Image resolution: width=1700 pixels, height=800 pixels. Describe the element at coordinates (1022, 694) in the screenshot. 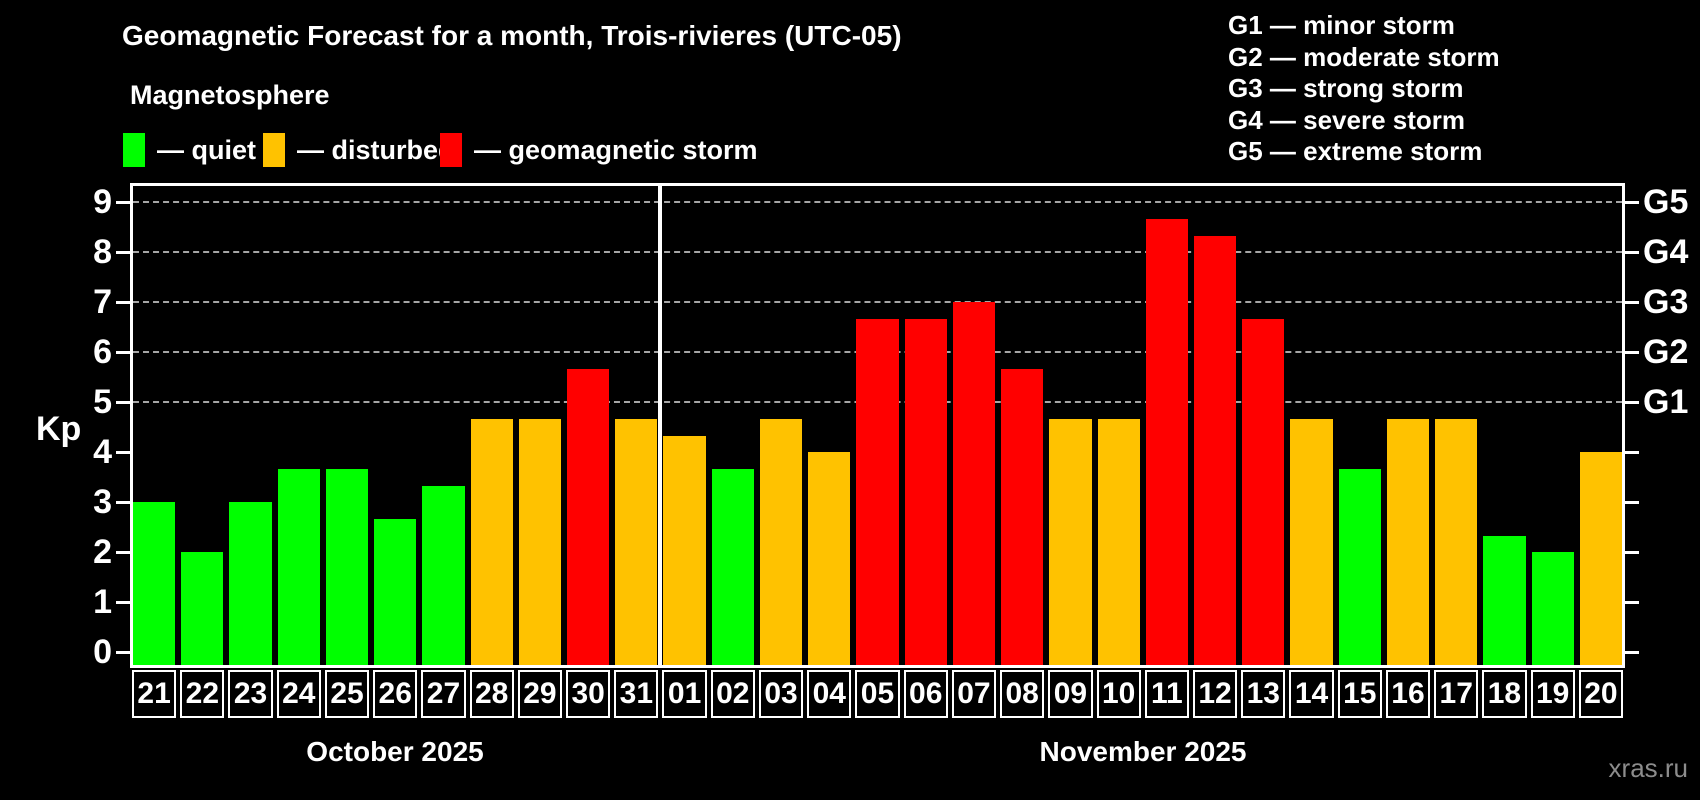

I see `day-cell-08: 08` at that location.